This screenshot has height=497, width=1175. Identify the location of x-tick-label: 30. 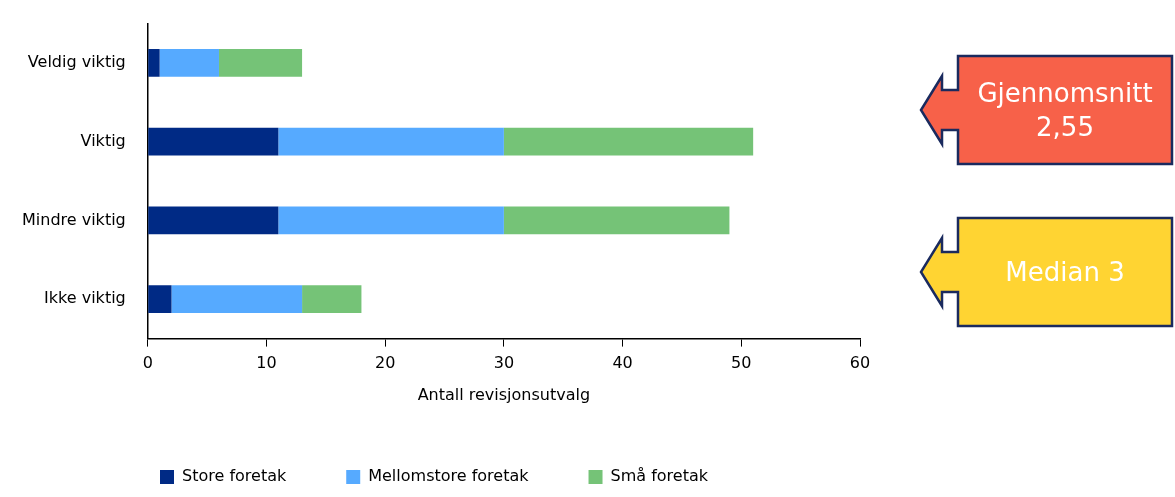
(504, 363).